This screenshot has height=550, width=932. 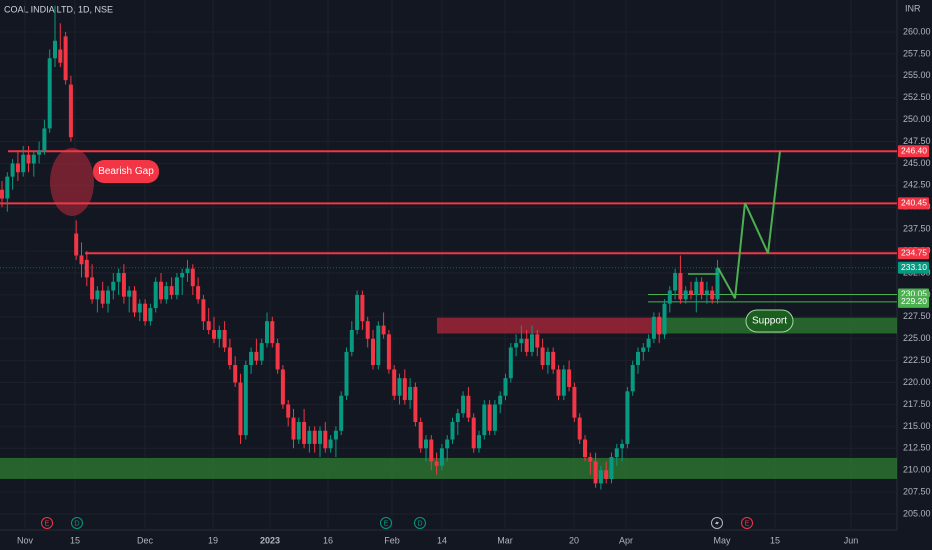 What do you see at coordinates (58, 9) in the screenshot?
I see `chart-title: COAL INDIA LTD, 1D, NSE` at bounding box center [58, 9].